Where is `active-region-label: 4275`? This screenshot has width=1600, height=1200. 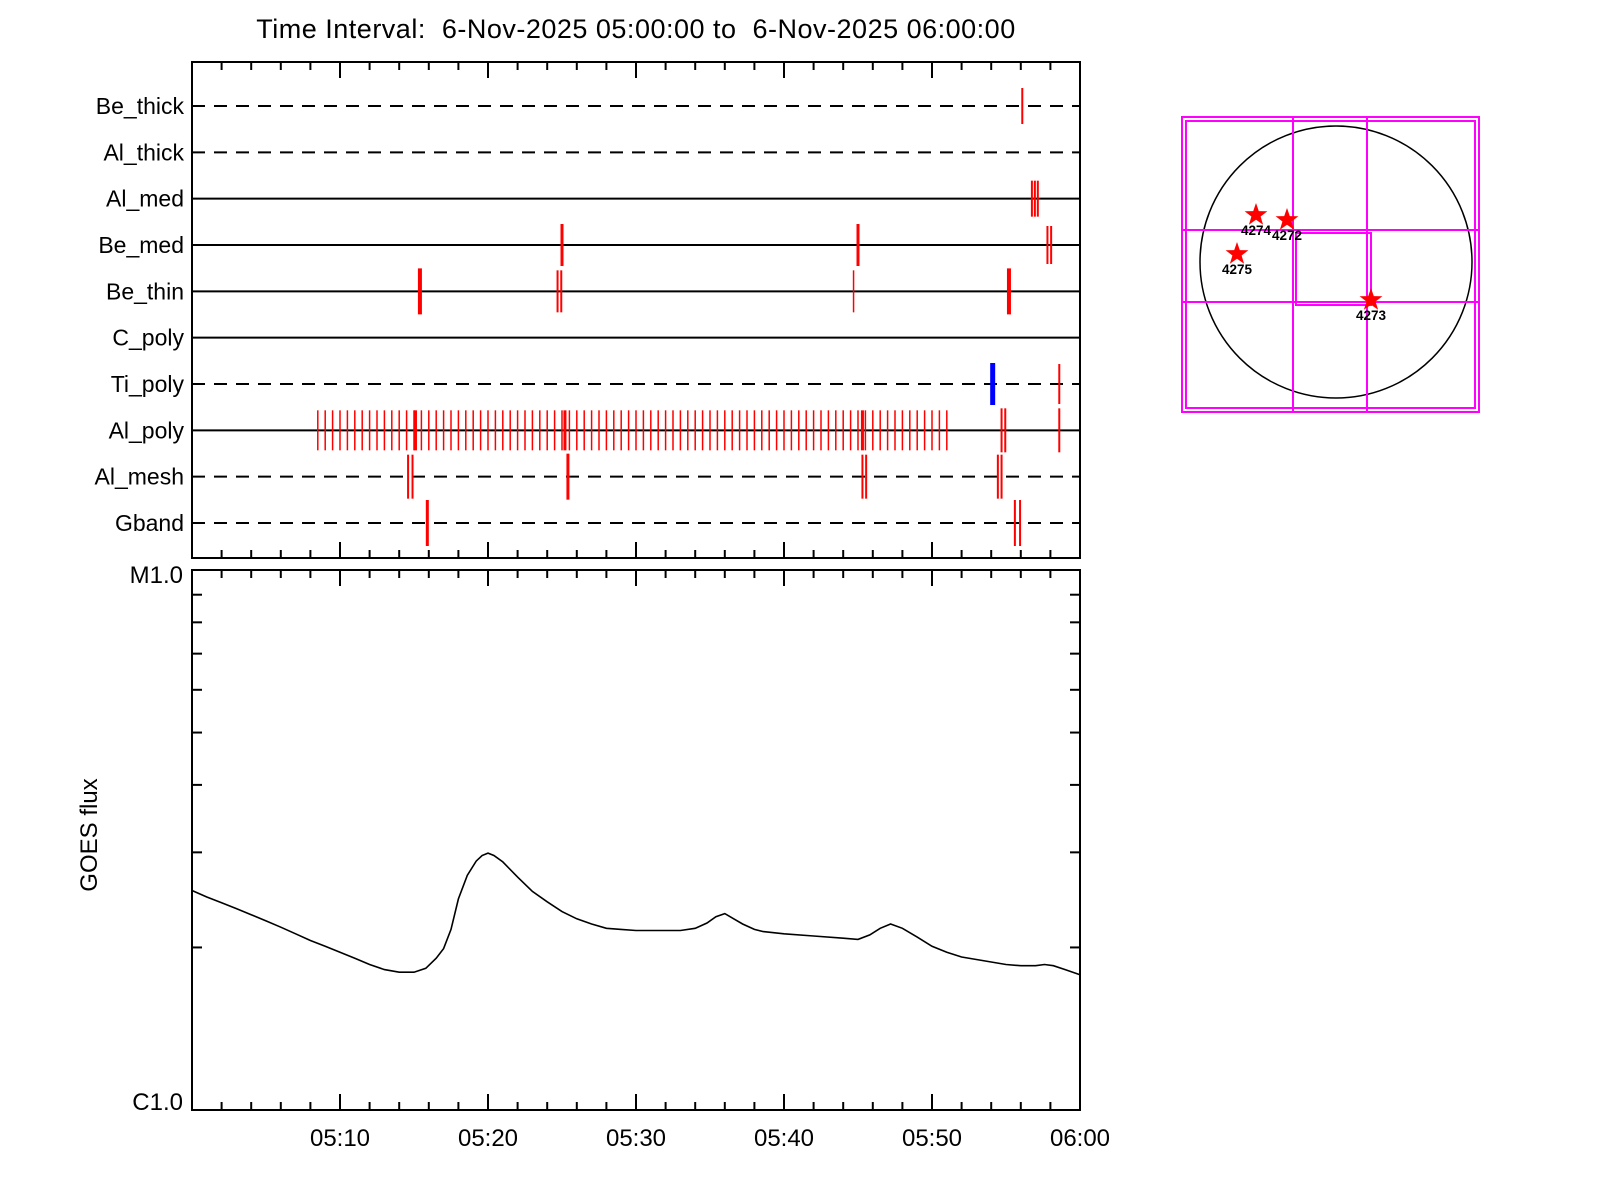 active-region-label: 4275 is located at coordinates (1237, 269).